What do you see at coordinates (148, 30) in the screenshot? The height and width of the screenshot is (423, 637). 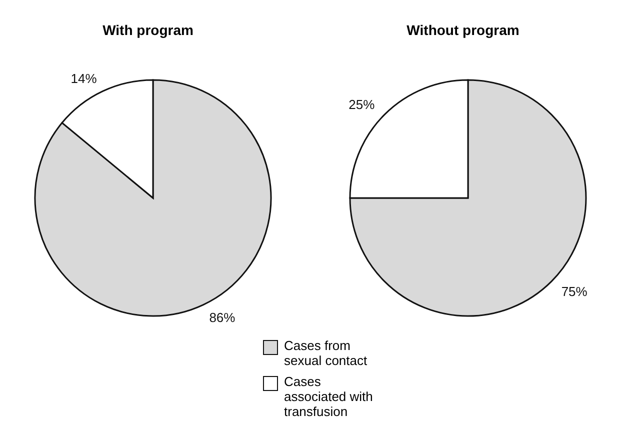 I see `chart-title: With program` at bounding box center [148, 30].